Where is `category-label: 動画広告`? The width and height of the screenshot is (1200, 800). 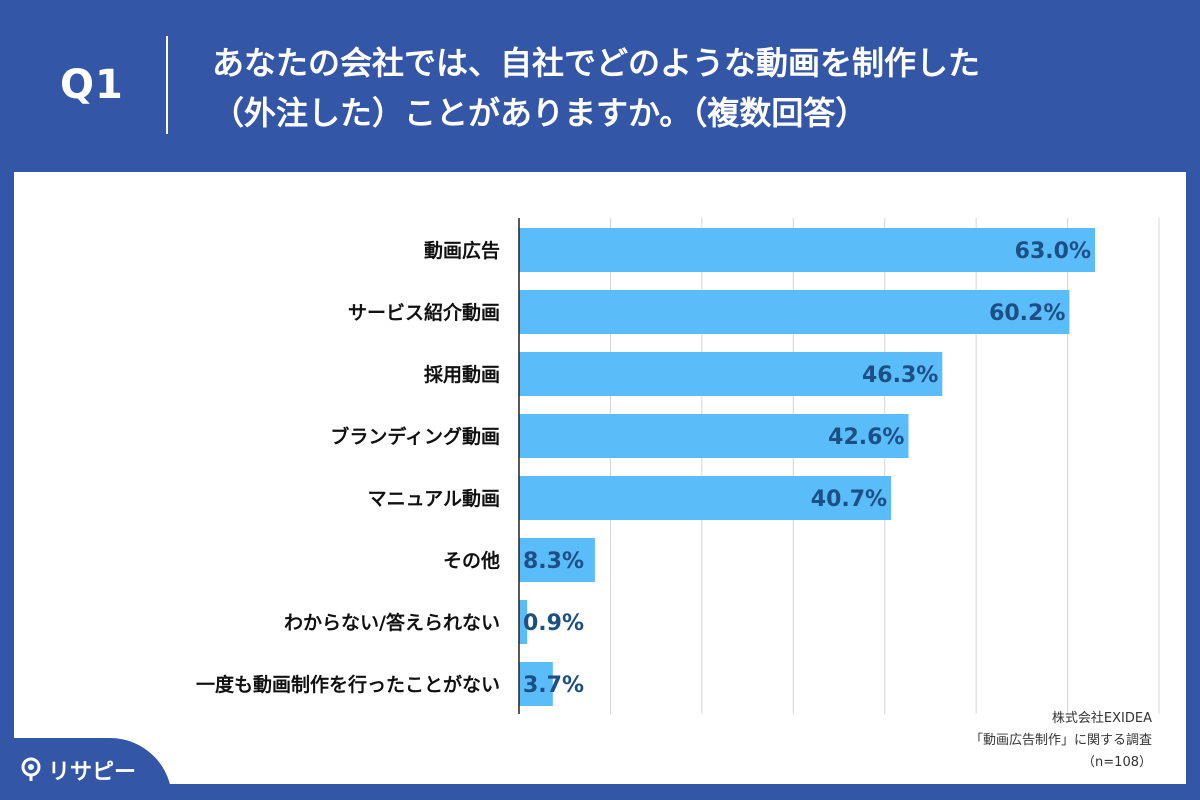
category-label: 動画広告 is located at coordinates (462, 250).